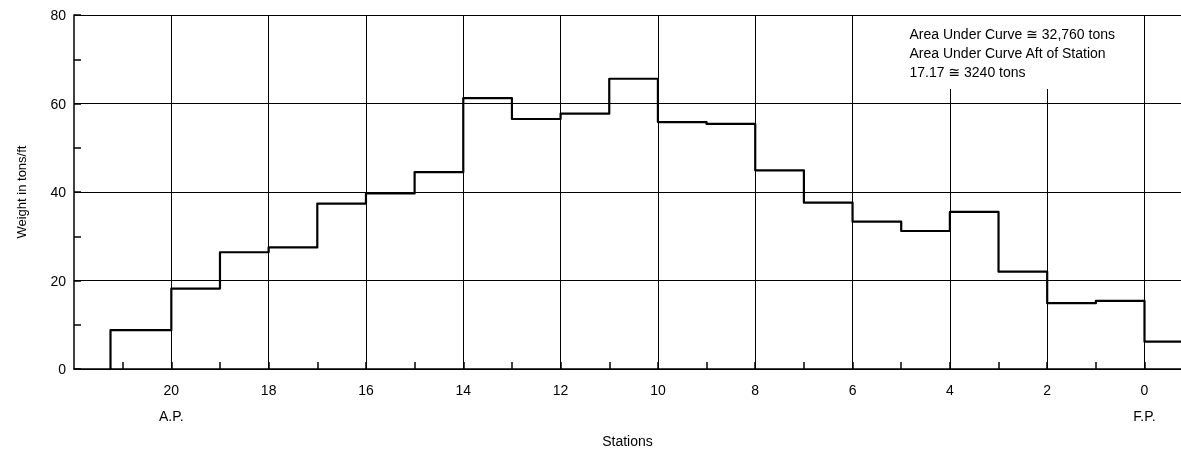 The image size is (1181, 453). Describe the element at coordinates (949, 390) in the screenshot. I see `x-tick-label: 4` at that location.